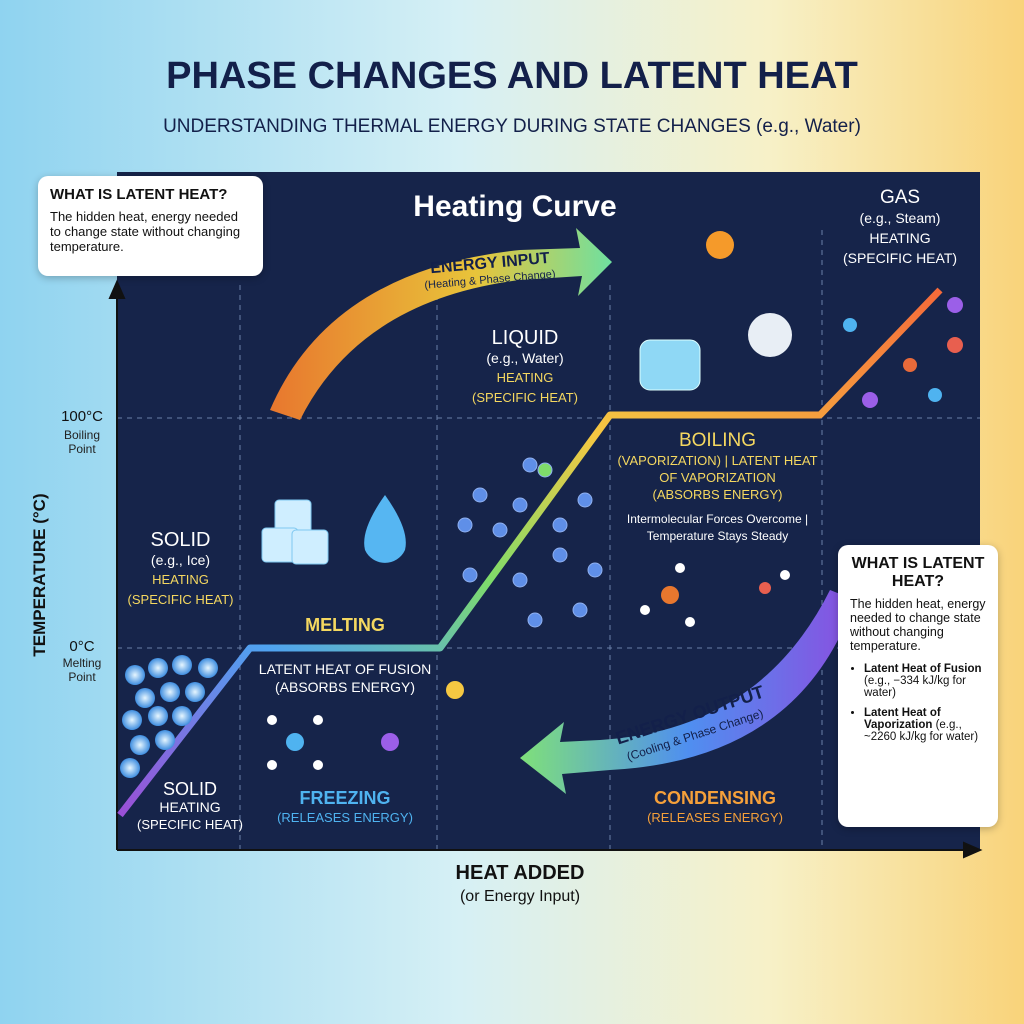 The image size is (1024, 1024). Describe the element at coordinates (714, 798) in the screenshot. I see `region-title: CONDENSING` at that location.